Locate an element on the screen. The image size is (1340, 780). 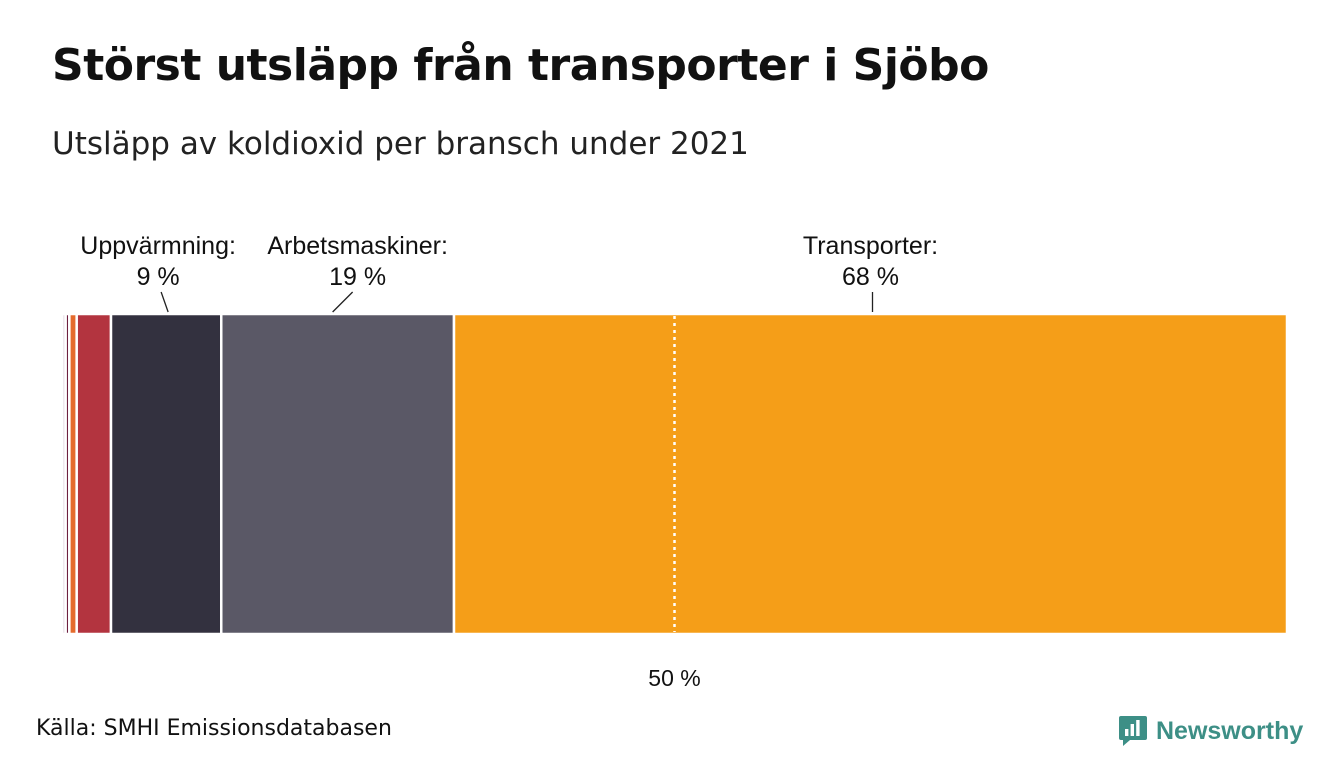
newsworthy-chat-icon is located at coordinates (1133, 731).